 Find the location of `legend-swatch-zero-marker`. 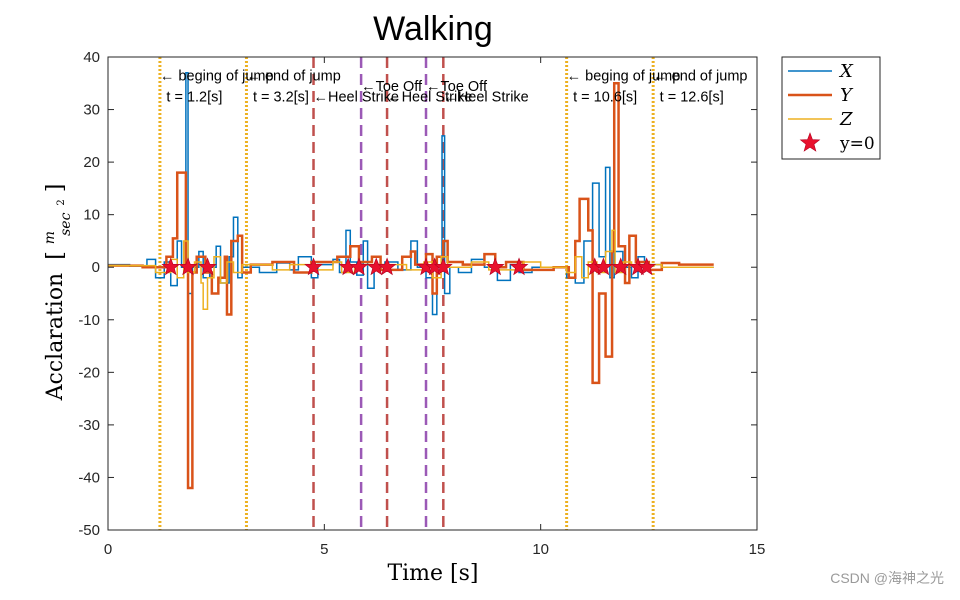

legend-swatch-zero-marker is located at coordinates (810, 142).